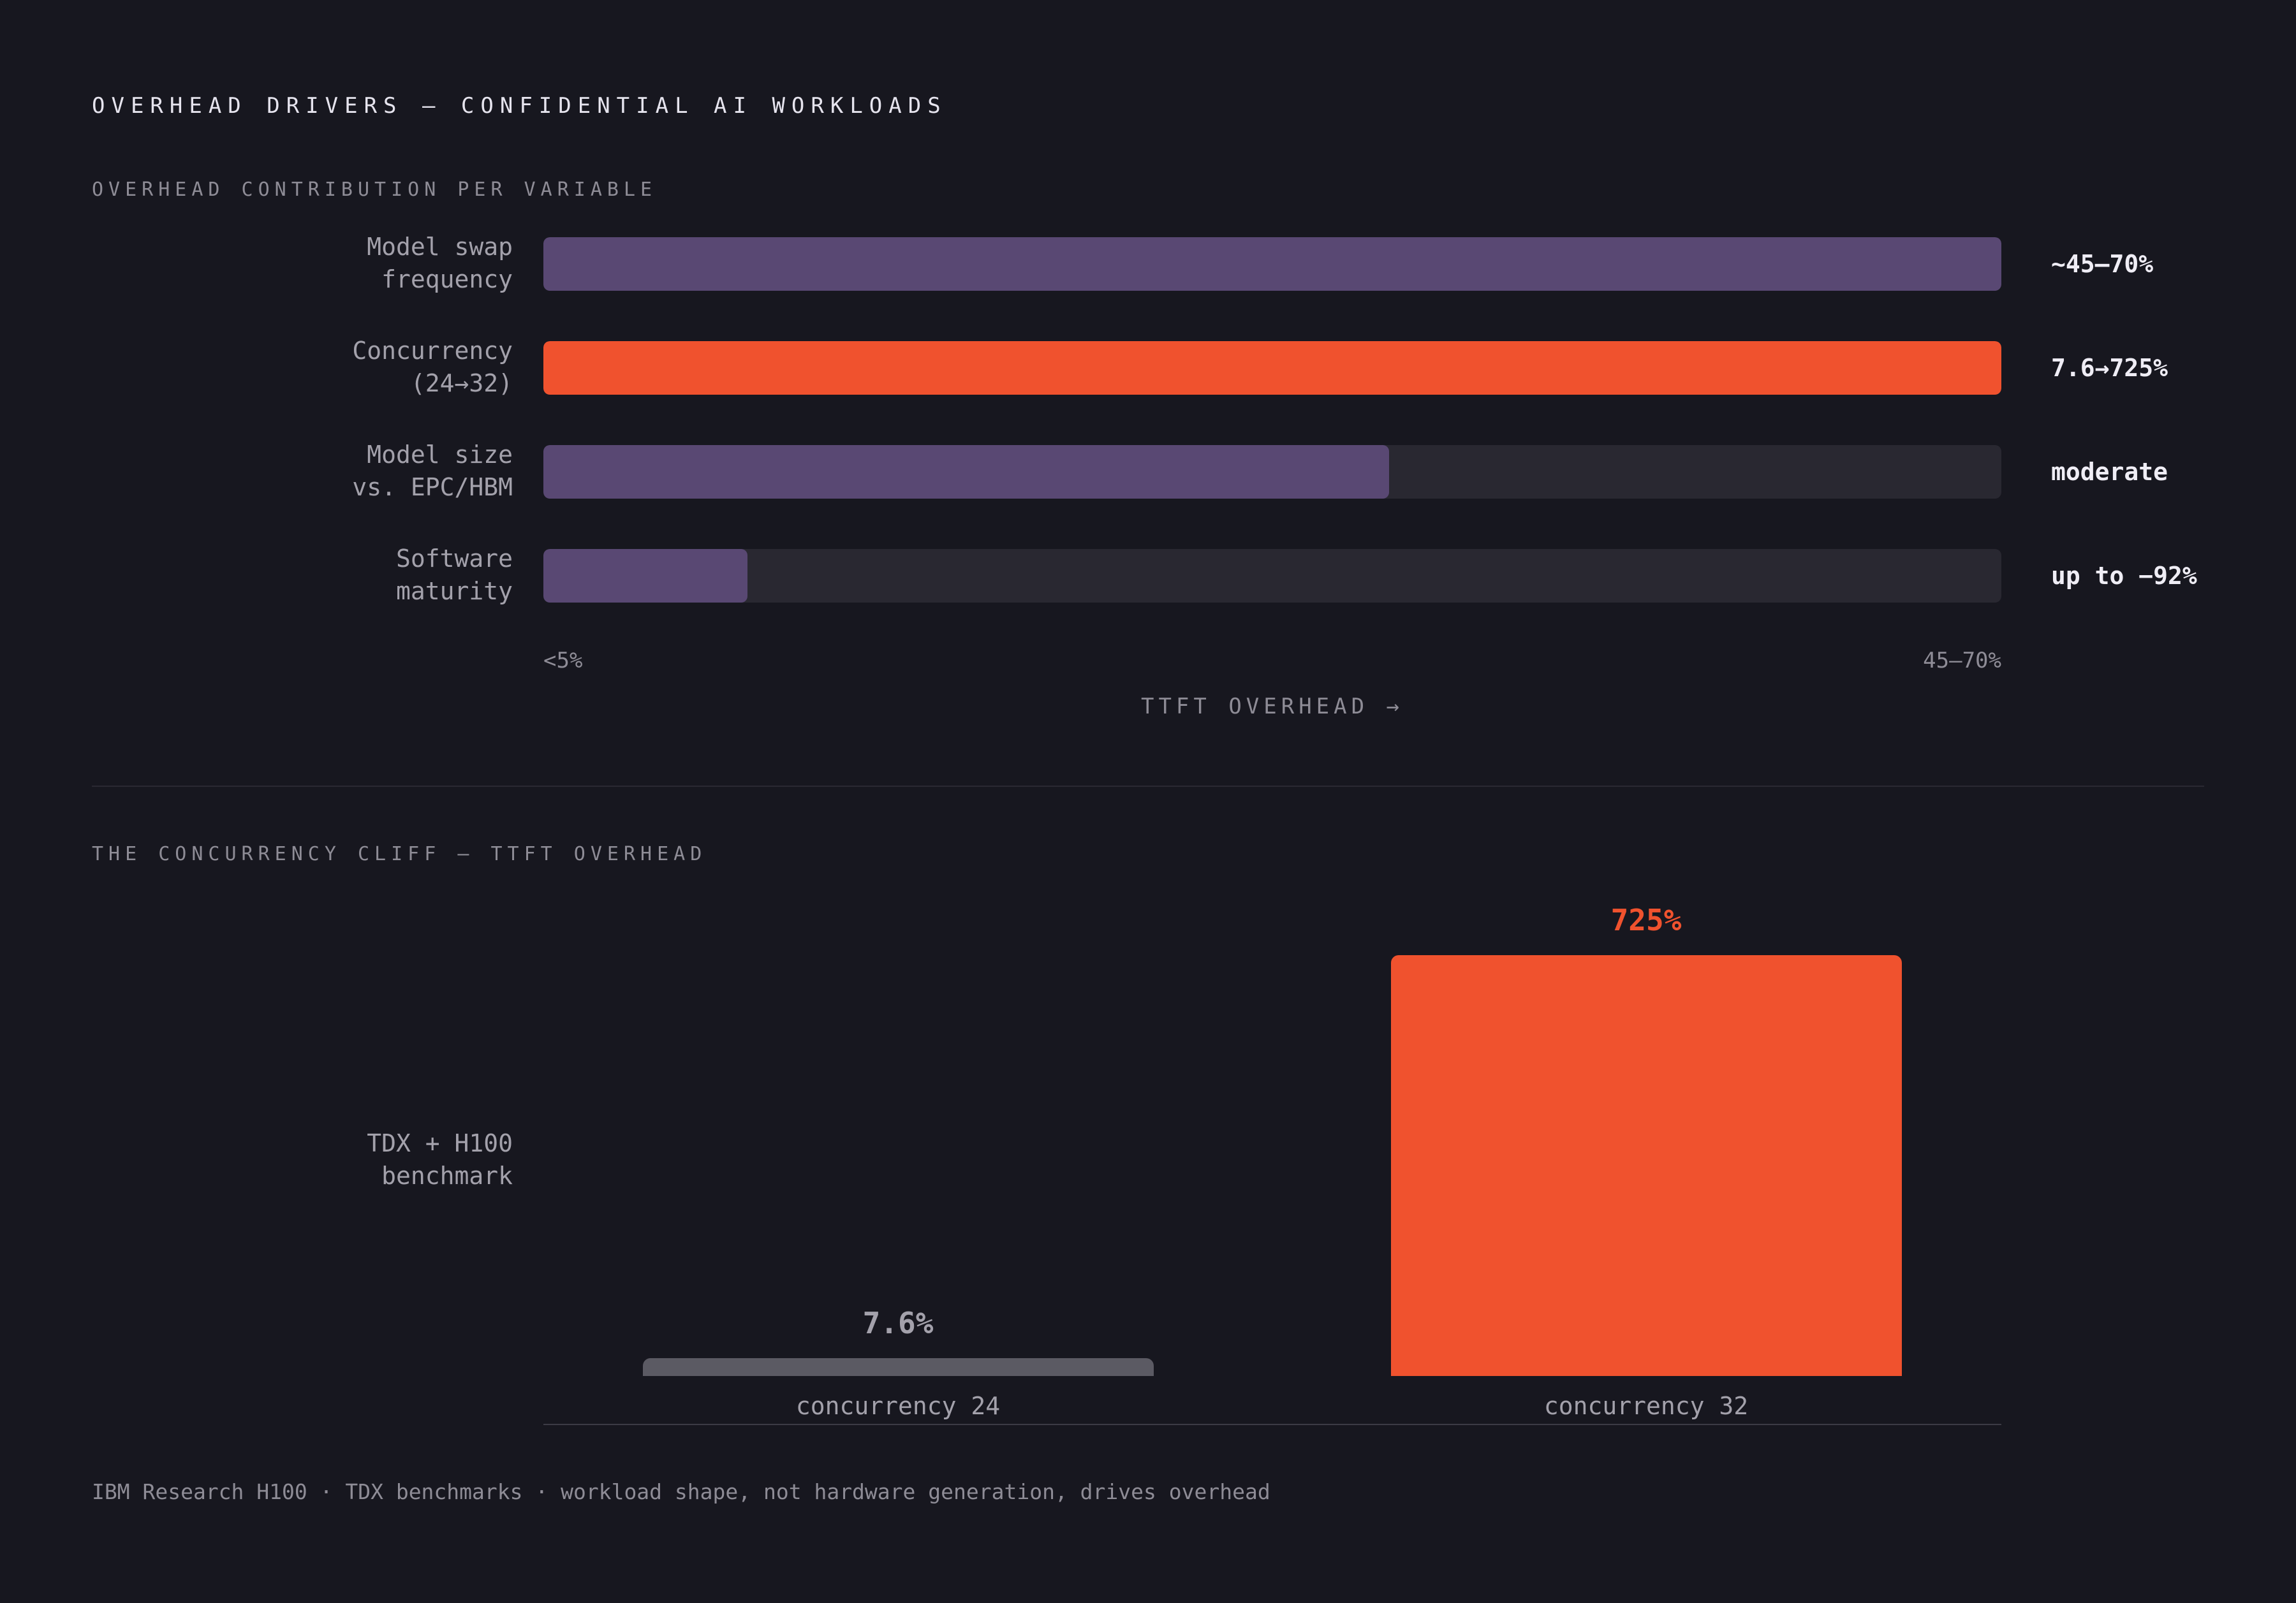  Describe the element at coordinates (454, 559) in the screenshot. I see `bar-label-line: Software` at that location.